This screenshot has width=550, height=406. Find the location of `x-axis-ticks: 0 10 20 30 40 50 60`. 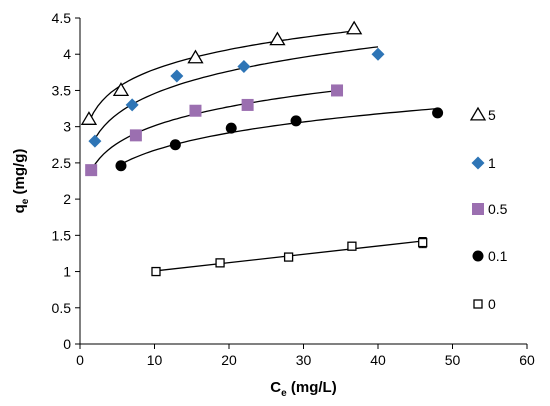

x-axis-ticks: 0 10 20 30 40 50 60 is located at coordinates (305, 356).